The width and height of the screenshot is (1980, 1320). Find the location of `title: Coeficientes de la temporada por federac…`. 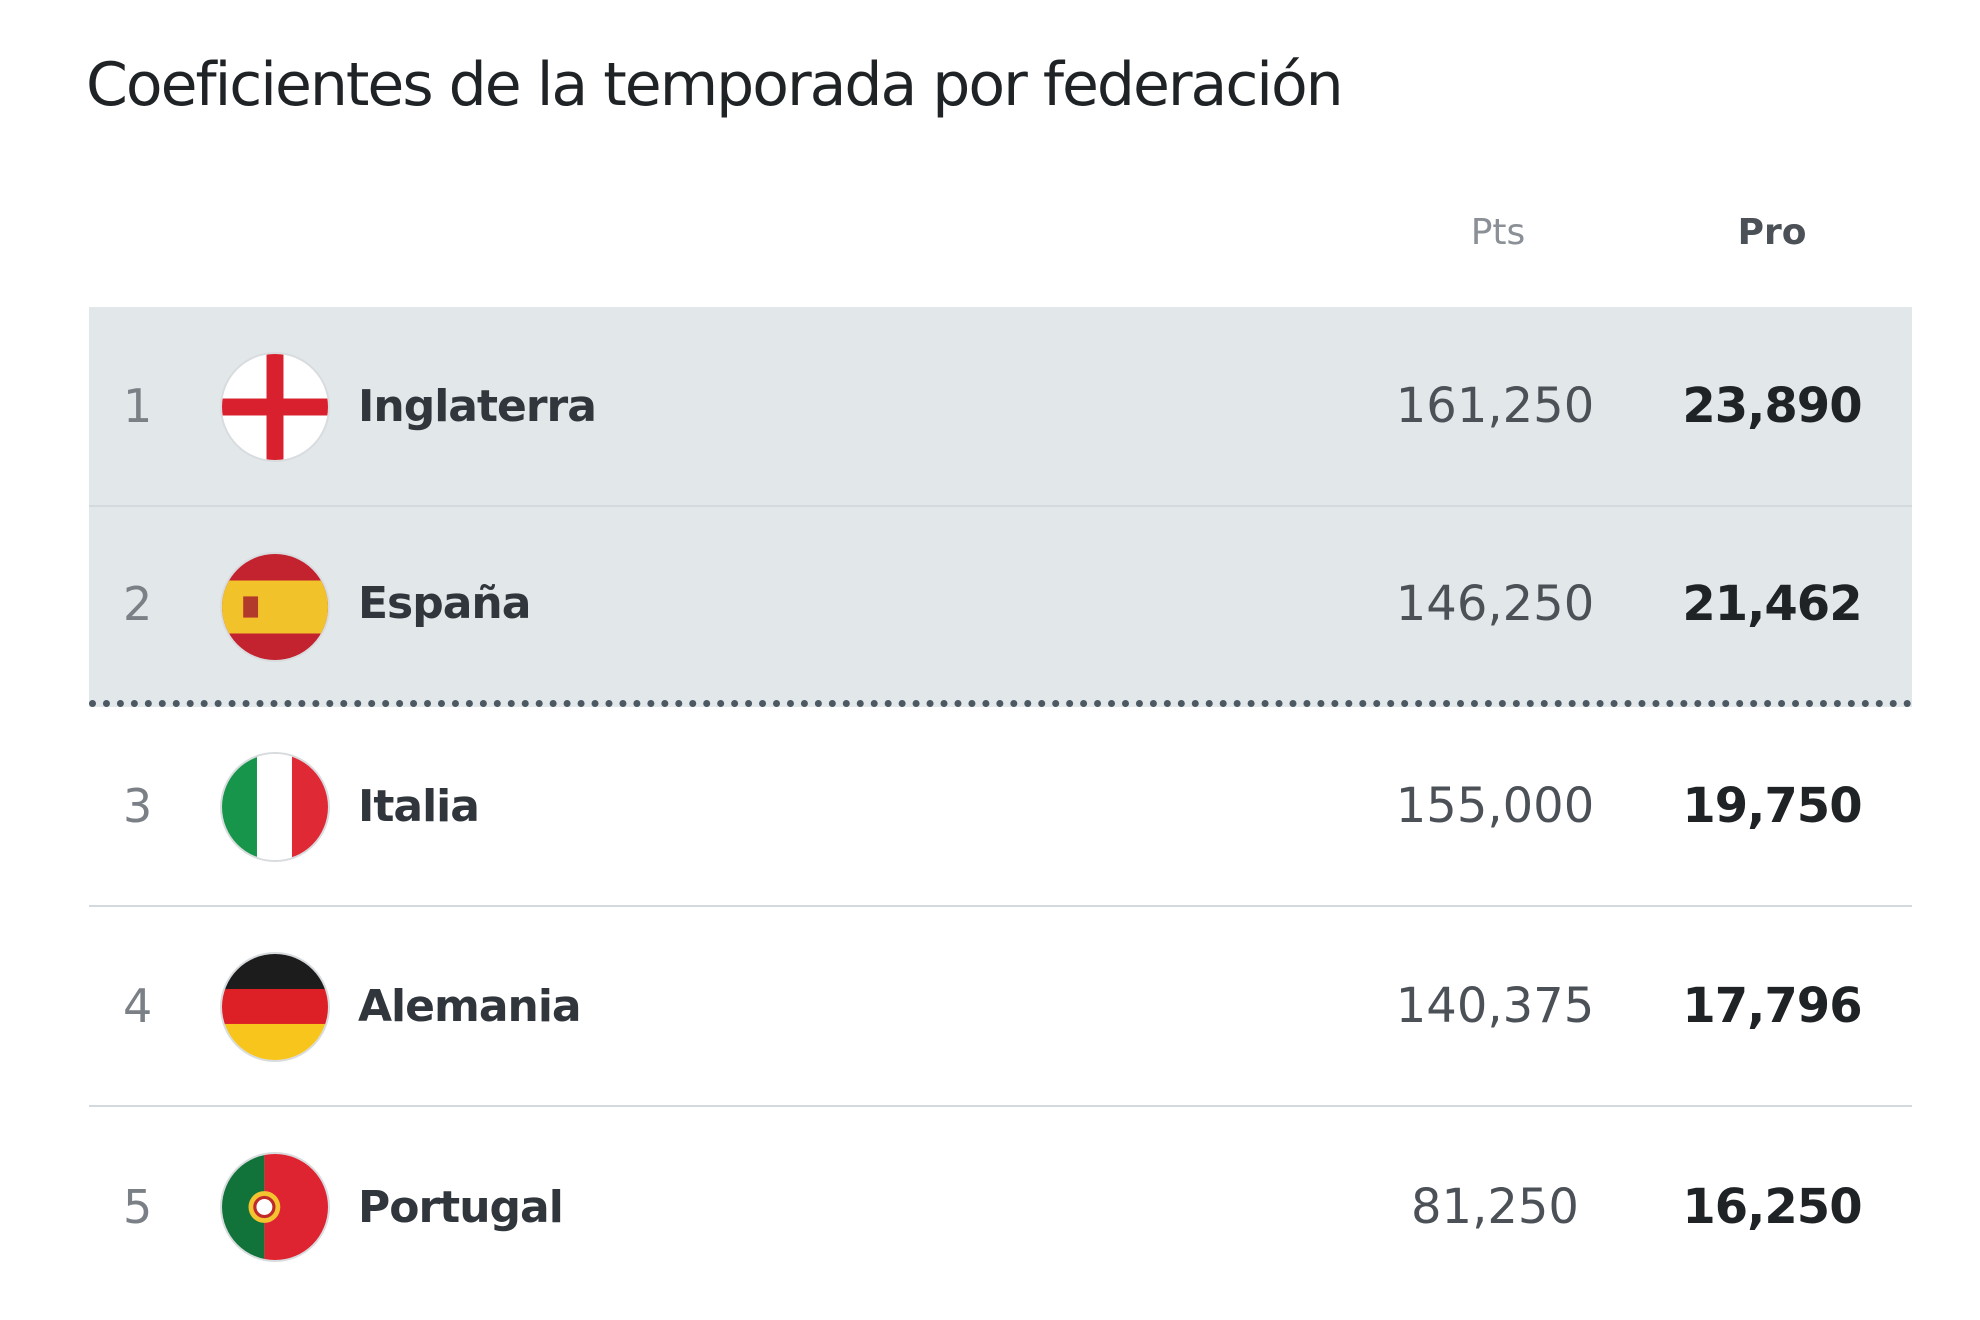

title: Coeficientes de la temporada por federac… is located at coordinates (715, 85).